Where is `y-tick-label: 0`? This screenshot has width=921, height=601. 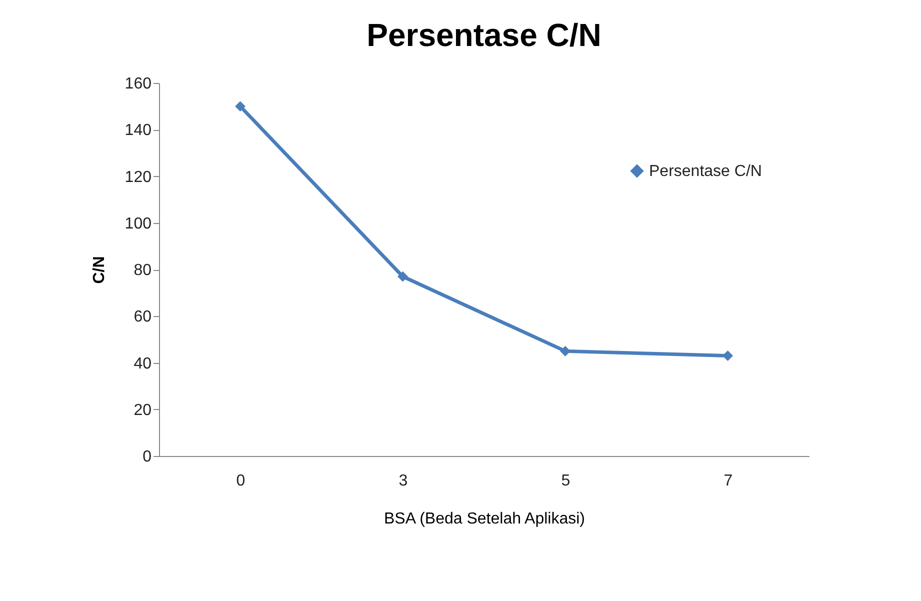
y-tick-label: 0 is located at coordinates (147, 457).